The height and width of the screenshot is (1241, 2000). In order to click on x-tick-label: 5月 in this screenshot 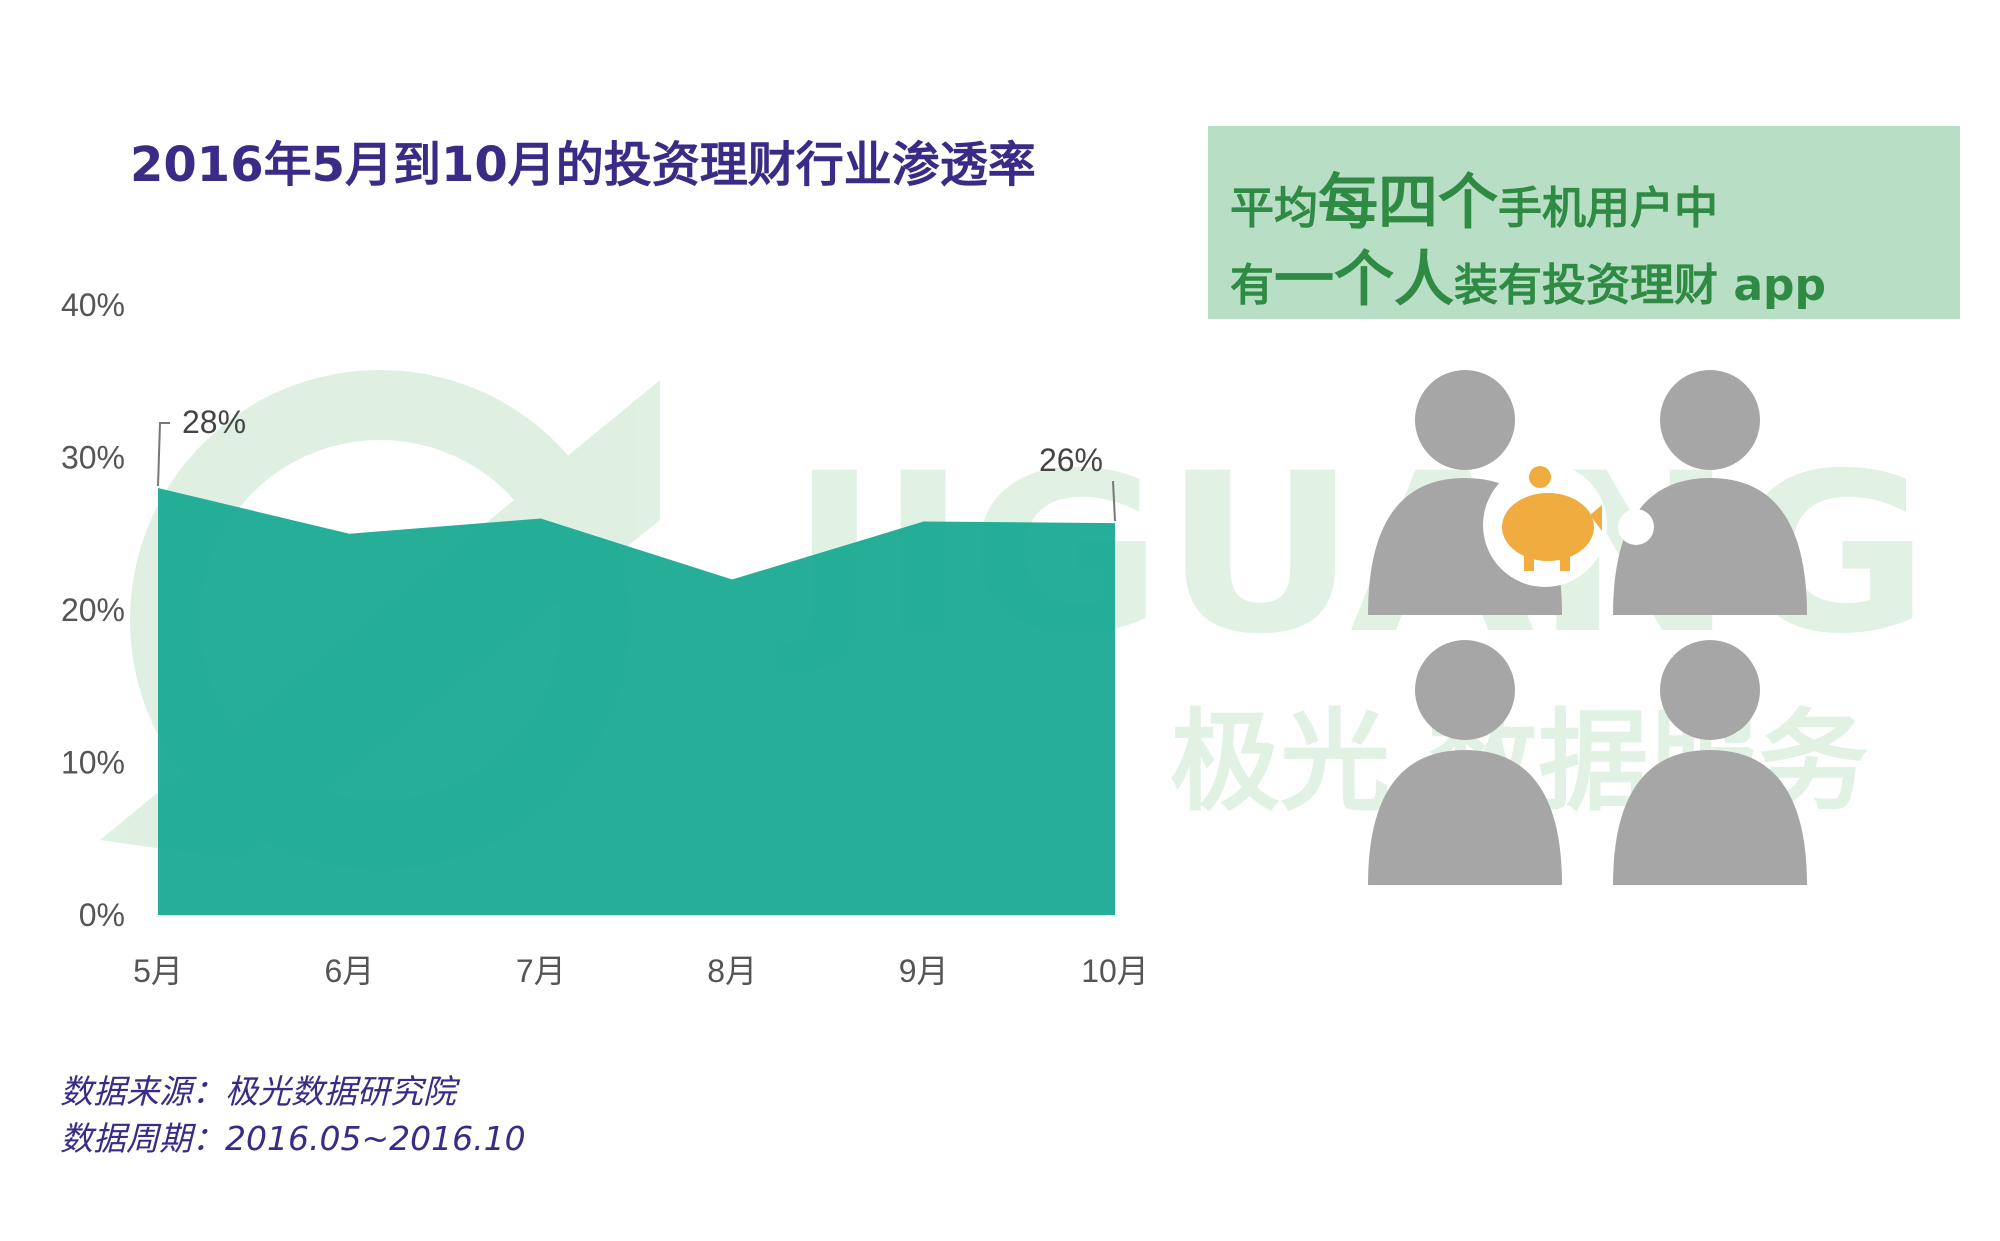, I will do `click(158, 971)`.